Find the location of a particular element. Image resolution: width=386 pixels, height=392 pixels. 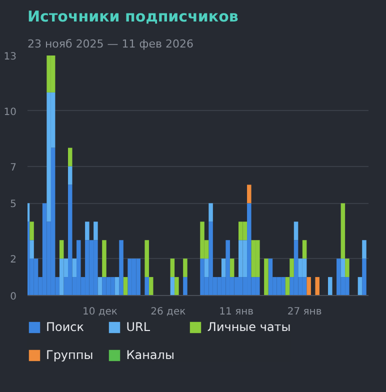

x-tick-label: 11 янв is located at coordinates (236, 312).